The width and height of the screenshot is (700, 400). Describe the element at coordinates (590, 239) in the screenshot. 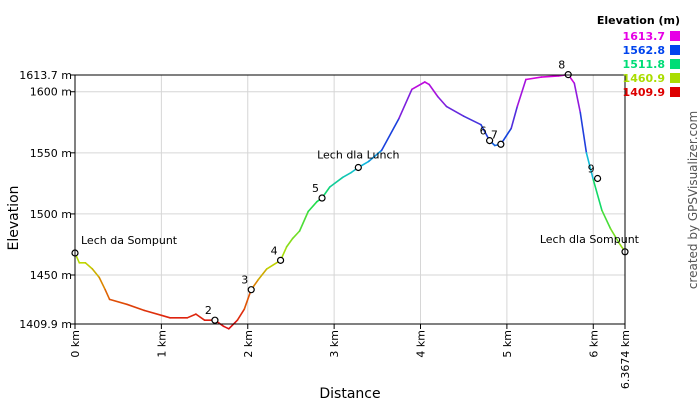

I see `waypoint-label: Lech dla Sompunt` at that location.